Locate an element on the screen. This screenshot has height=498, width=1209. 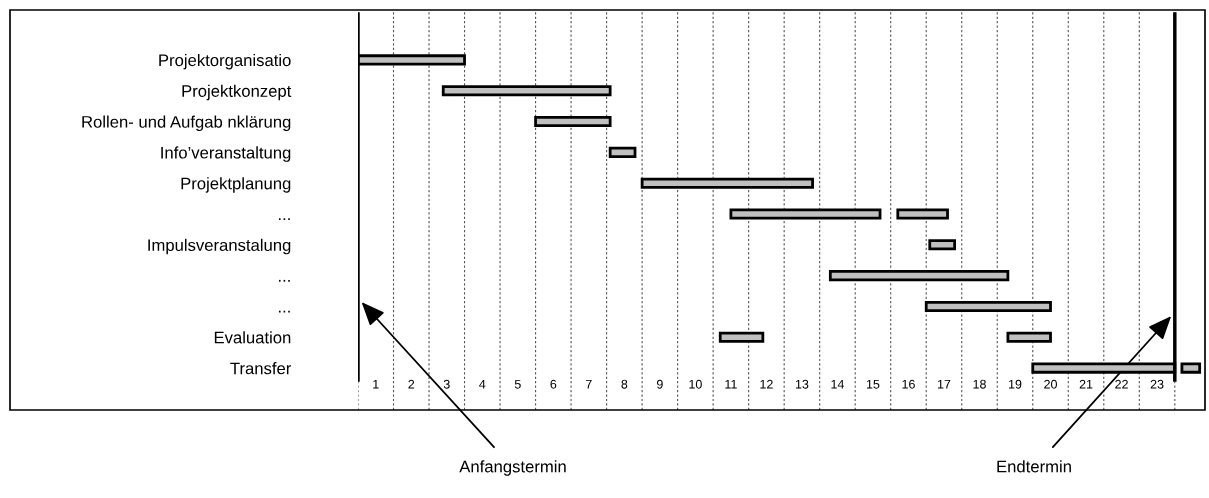
x-tick-label: 1 is located at coordinates (376, 384).